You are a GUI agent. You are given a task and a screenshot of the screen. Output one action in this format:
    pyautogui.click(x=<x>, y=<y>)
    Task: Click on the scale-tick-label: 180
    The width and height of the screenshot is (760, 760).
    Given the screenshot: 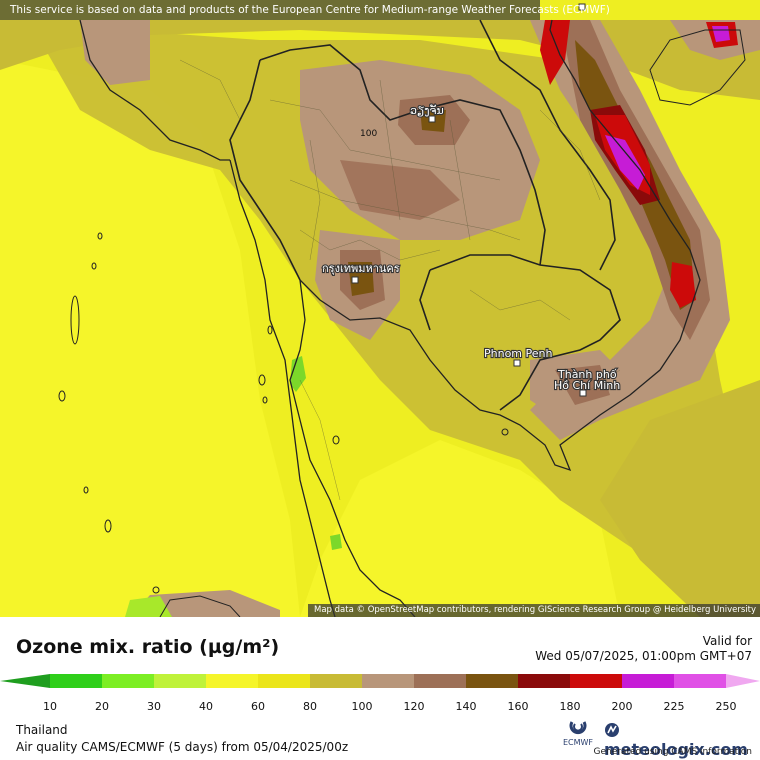 What is the action you would take?
    pyautogui.click(x=570, y=706)
    